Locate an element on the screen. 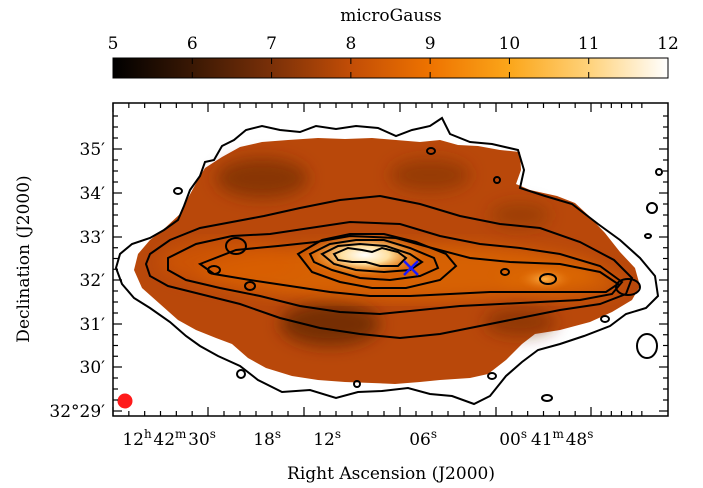 This screenshot has width=703, height=488. colorbar-tick-label: 11 is located at coordinates (589, 44).